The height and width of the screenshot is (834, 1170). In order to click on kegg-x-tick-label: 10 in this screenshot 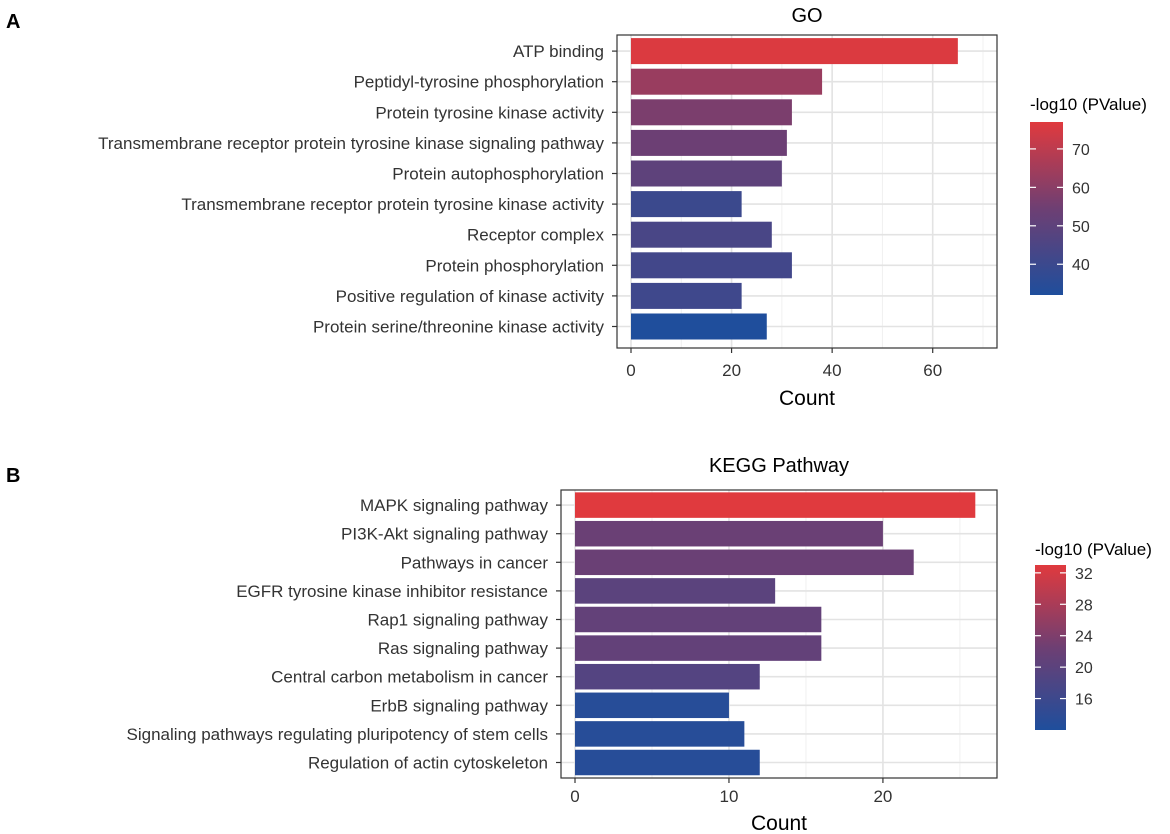, I will do `click(729, 796)`.